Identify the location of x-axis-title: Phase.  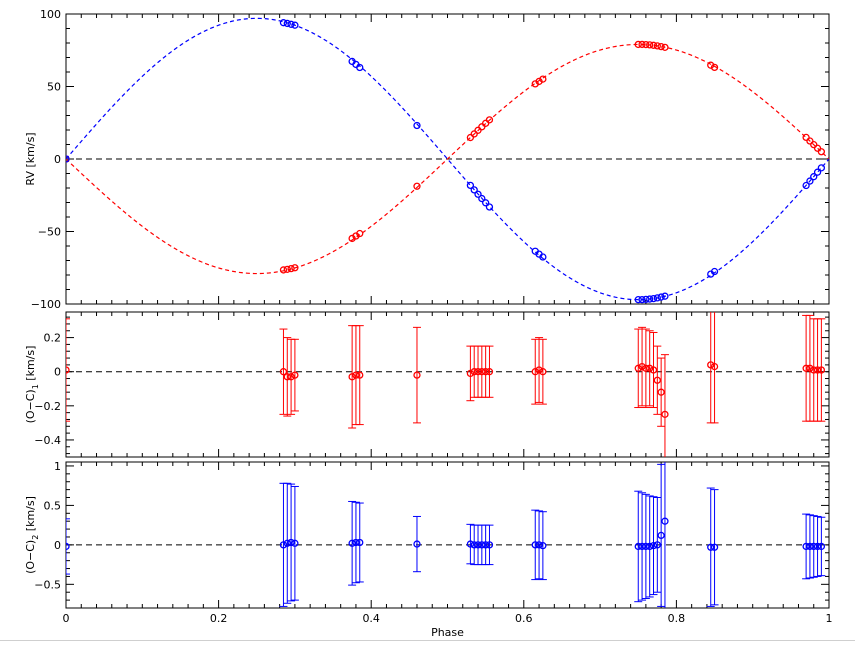
(447, 632).